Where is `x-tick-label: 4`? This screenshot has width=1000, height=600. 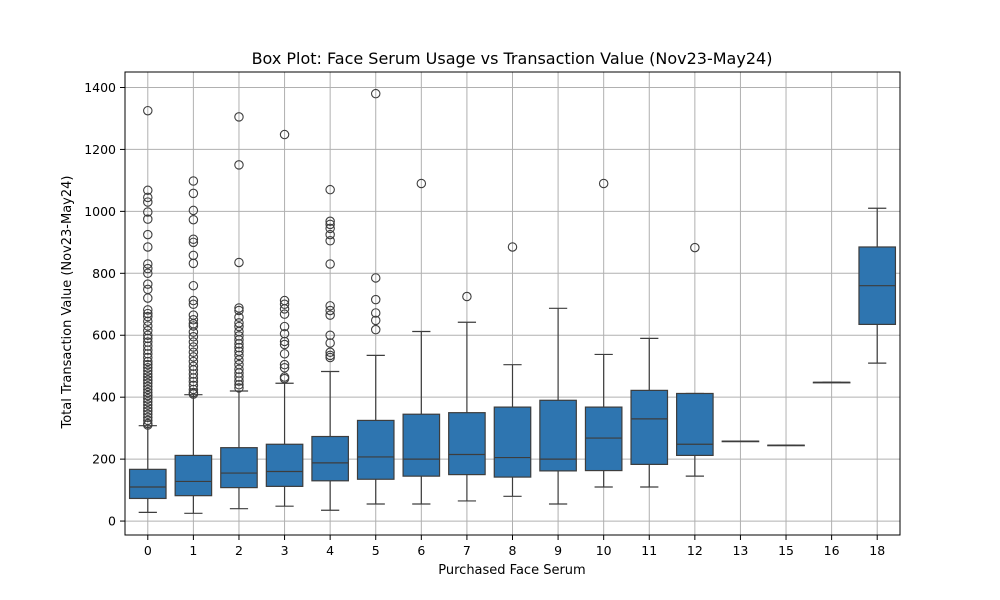 x-tick-label: 4 is located at coordinates (330, 550).